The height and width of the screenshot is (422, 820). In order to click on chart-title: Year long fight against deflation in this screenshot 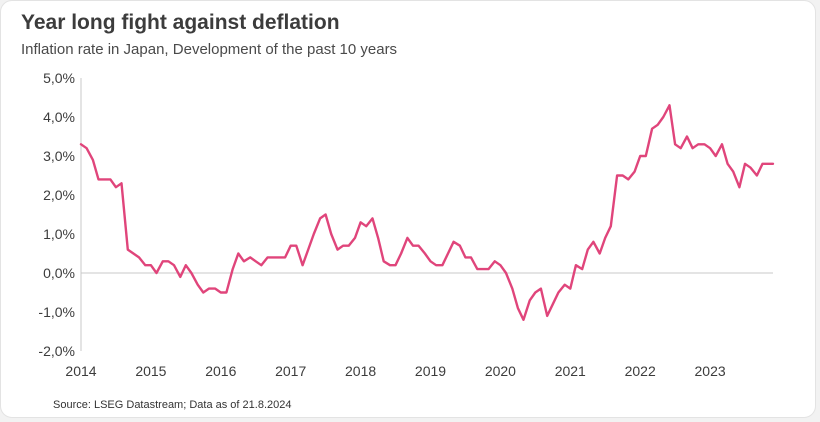, I will do `click(180, 22)`.